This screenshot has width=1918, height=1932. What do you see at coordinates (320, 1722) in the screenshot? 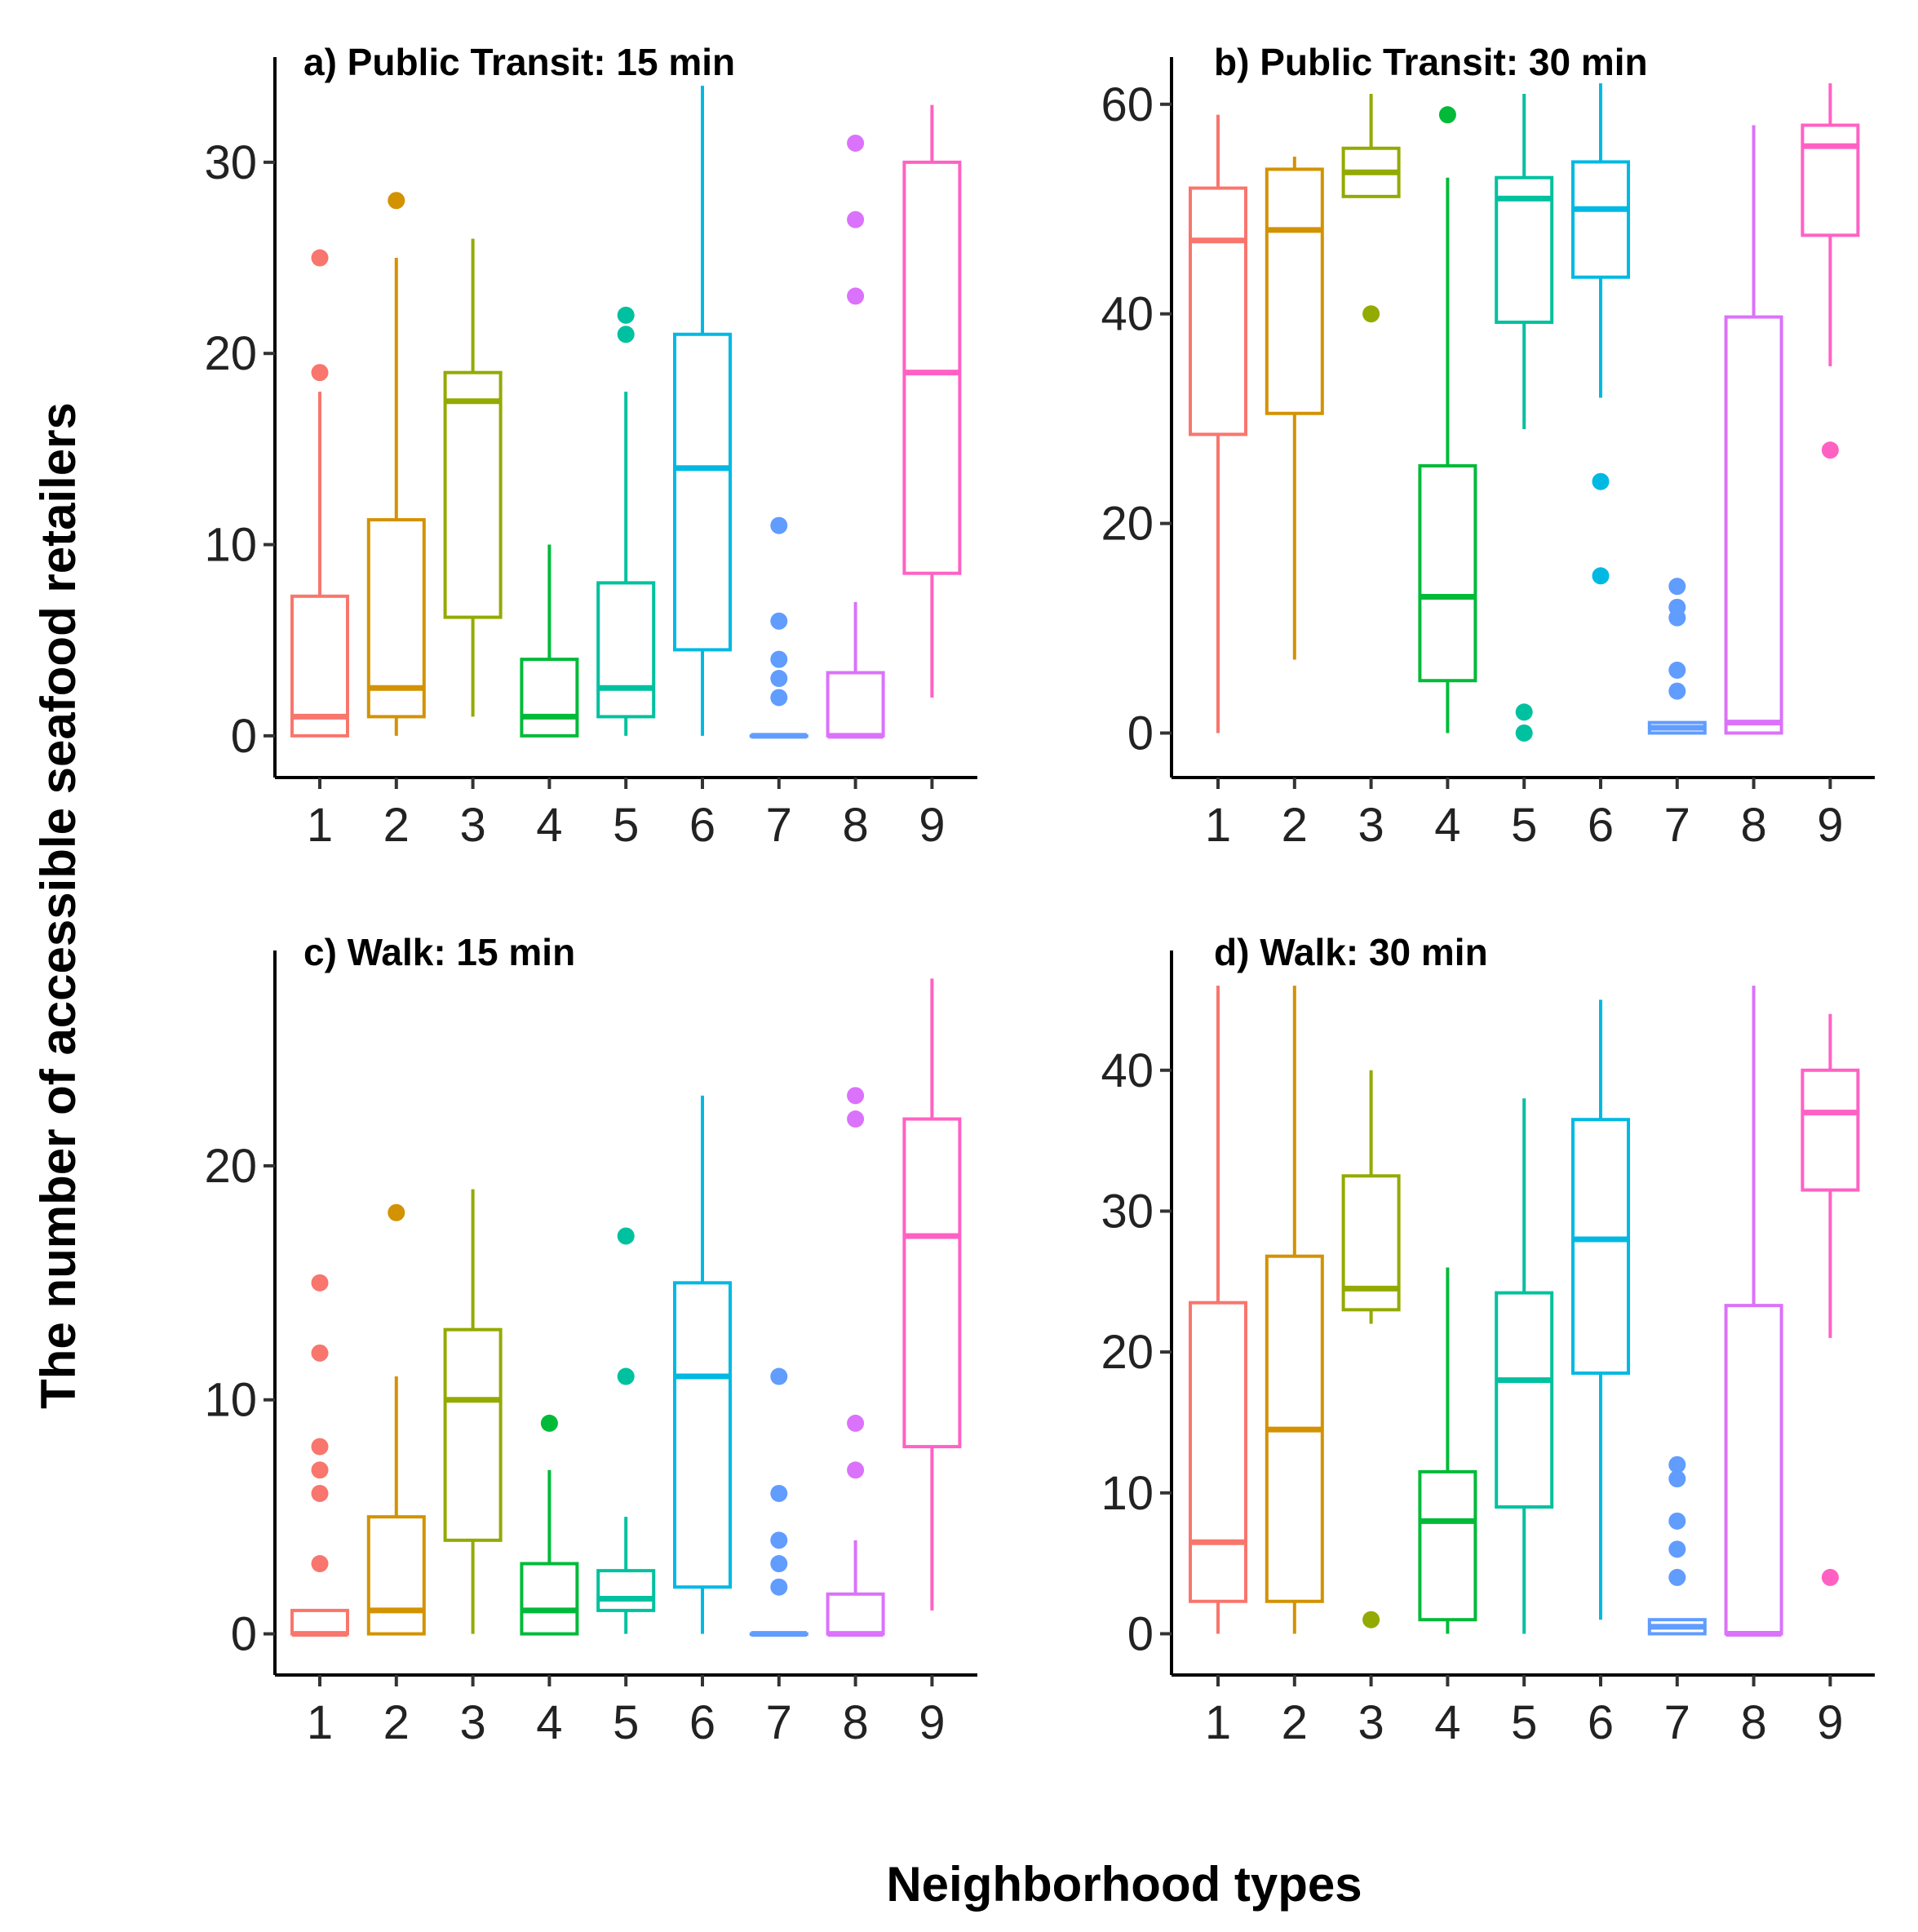
I see `x-tick-label: 1` at bounding box center [320, 1722].